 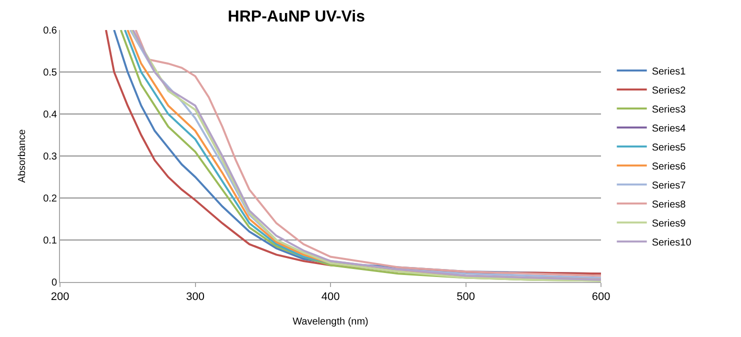 I want to click on legend-label: Series3, so click(x=669, y=110).